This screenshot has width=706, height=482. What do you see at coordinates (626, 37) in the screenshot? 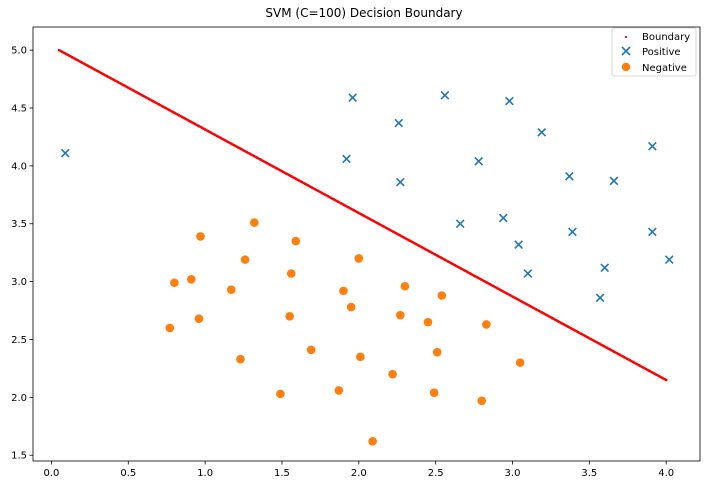
I see `legend-marker-boundary` at bounding box center [626, 37].